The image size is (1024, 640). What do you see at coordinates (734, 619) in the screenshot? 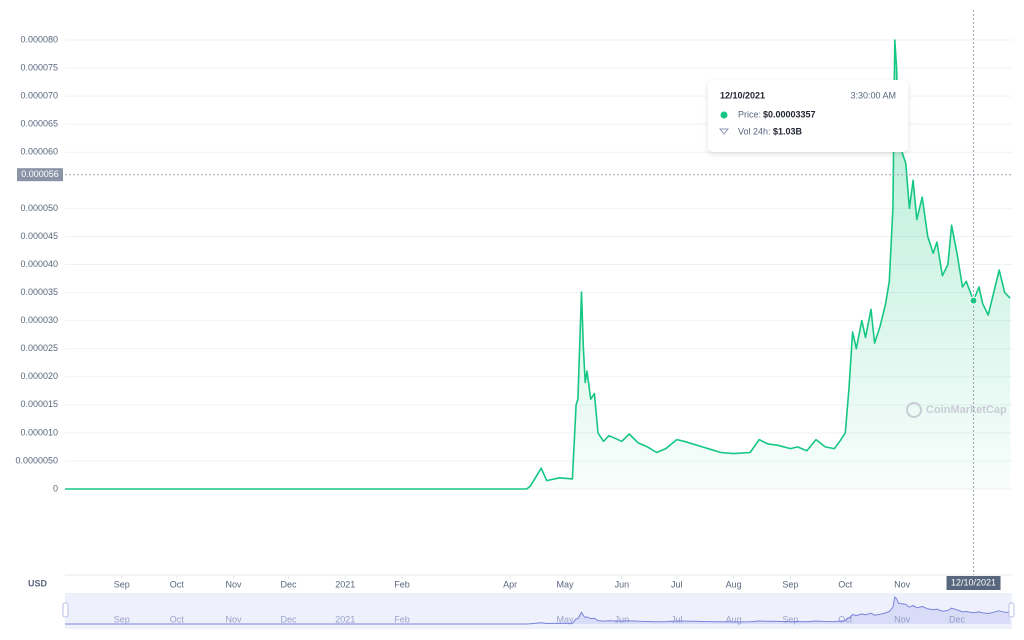
I see `navigator-tick-label: Aug` at bounding box center [734, 619].